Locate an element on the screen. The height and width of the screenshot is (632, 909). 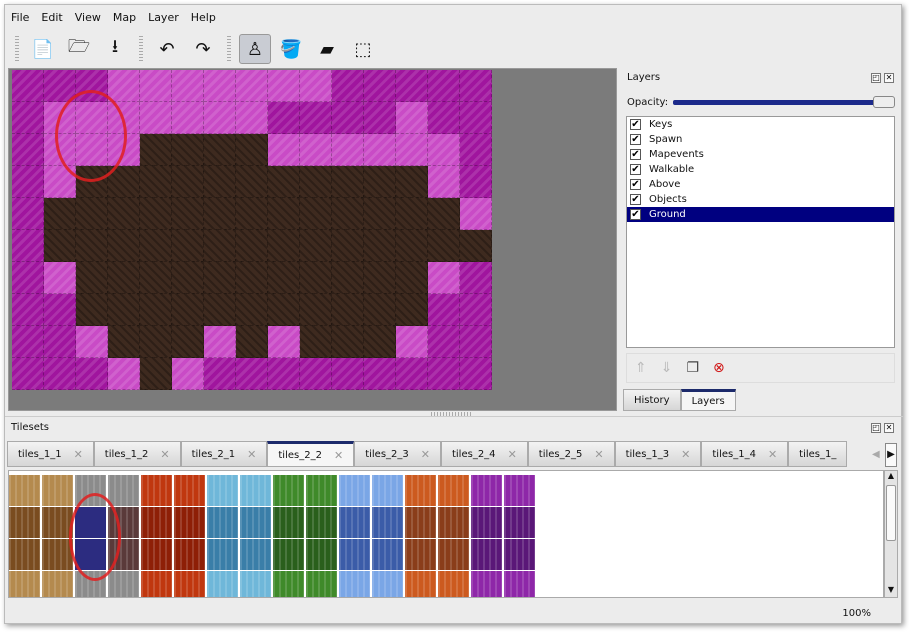
layer-item: ✔ Spawn is located at coordinates (760, 139).